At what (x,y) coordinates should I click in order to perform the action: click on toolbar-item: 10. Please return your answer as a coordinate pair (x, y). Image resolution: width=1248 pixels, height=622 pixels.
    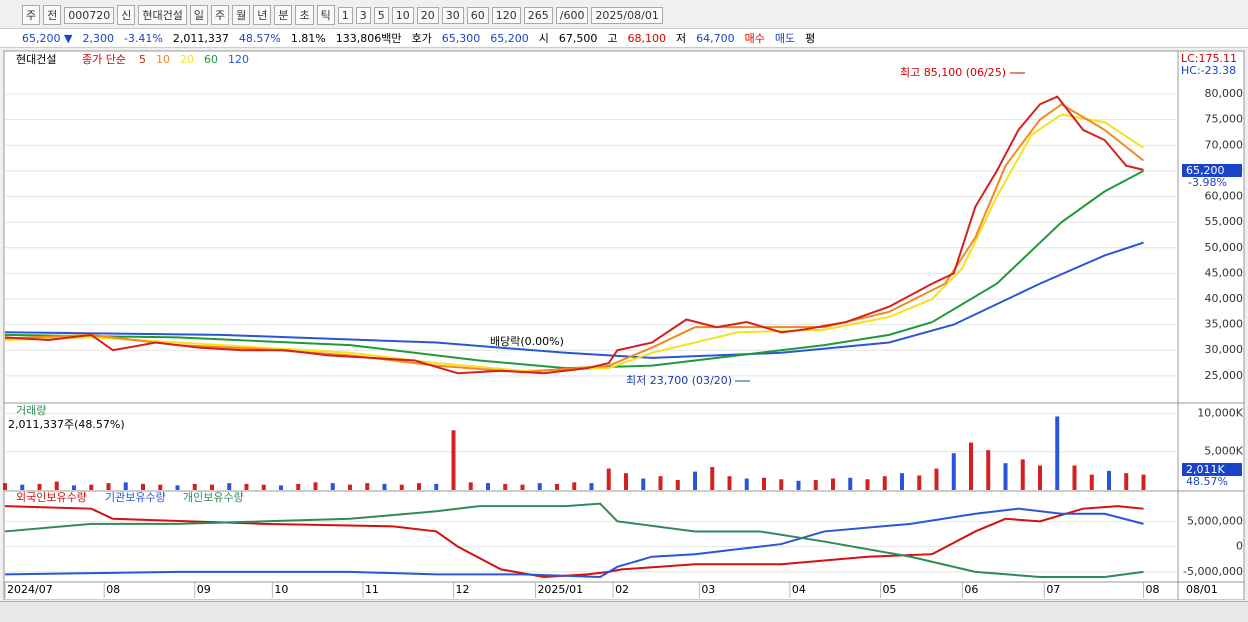
    Looking at the image, I should click on (402, 15).